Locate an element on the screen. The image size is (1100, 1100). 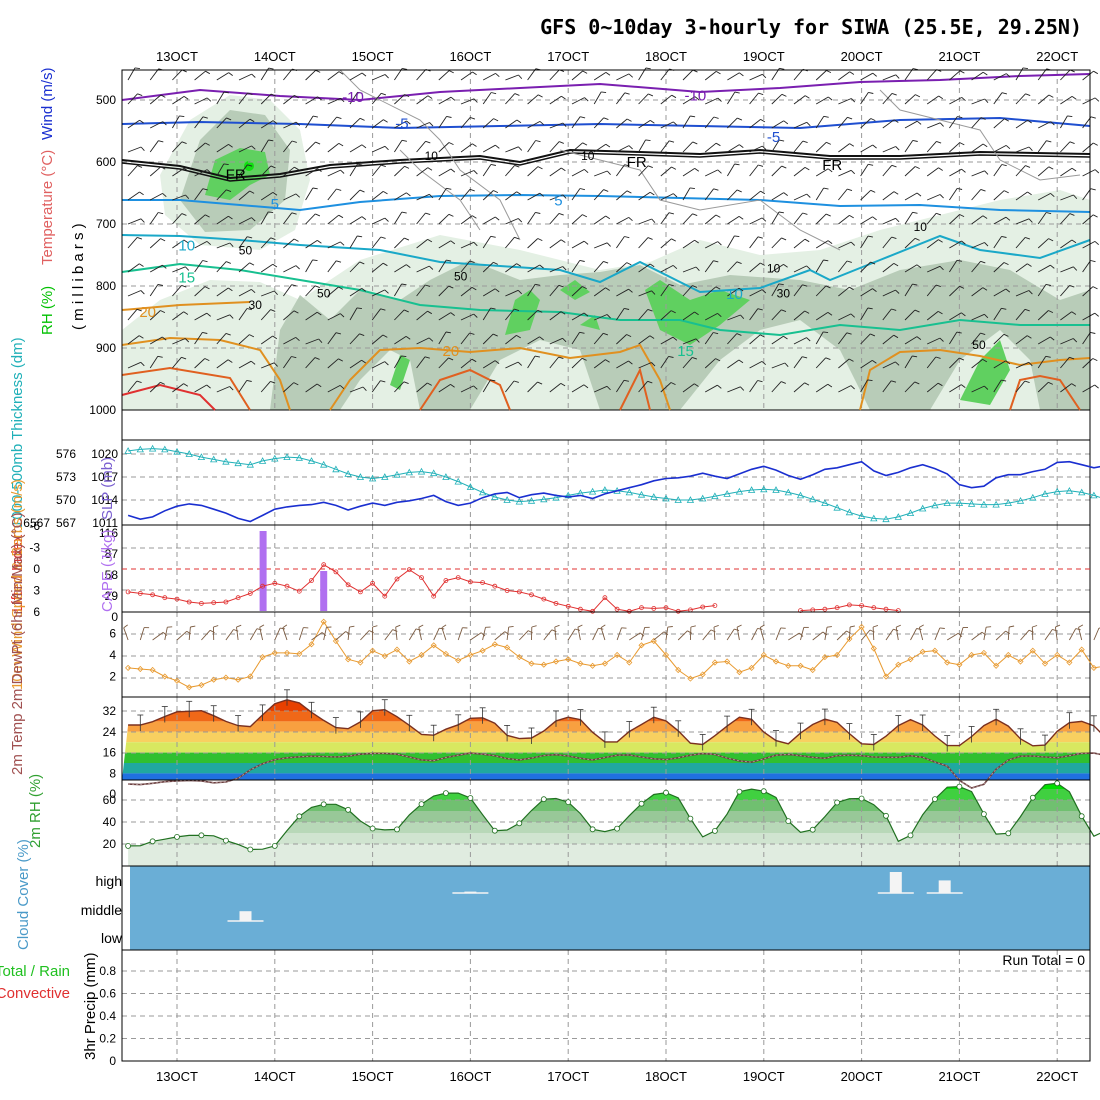
temperature-contour is located at coordinates (606, 123).